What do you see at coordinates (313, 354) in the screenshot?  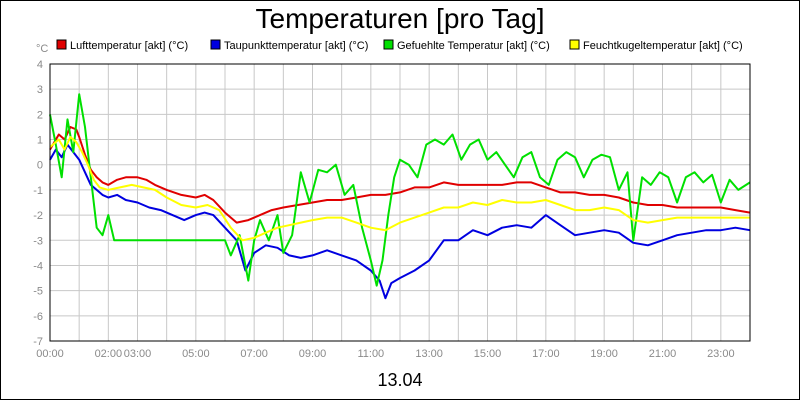 I see `x-tick-label: 09:00` at bounding box center [313, 354].